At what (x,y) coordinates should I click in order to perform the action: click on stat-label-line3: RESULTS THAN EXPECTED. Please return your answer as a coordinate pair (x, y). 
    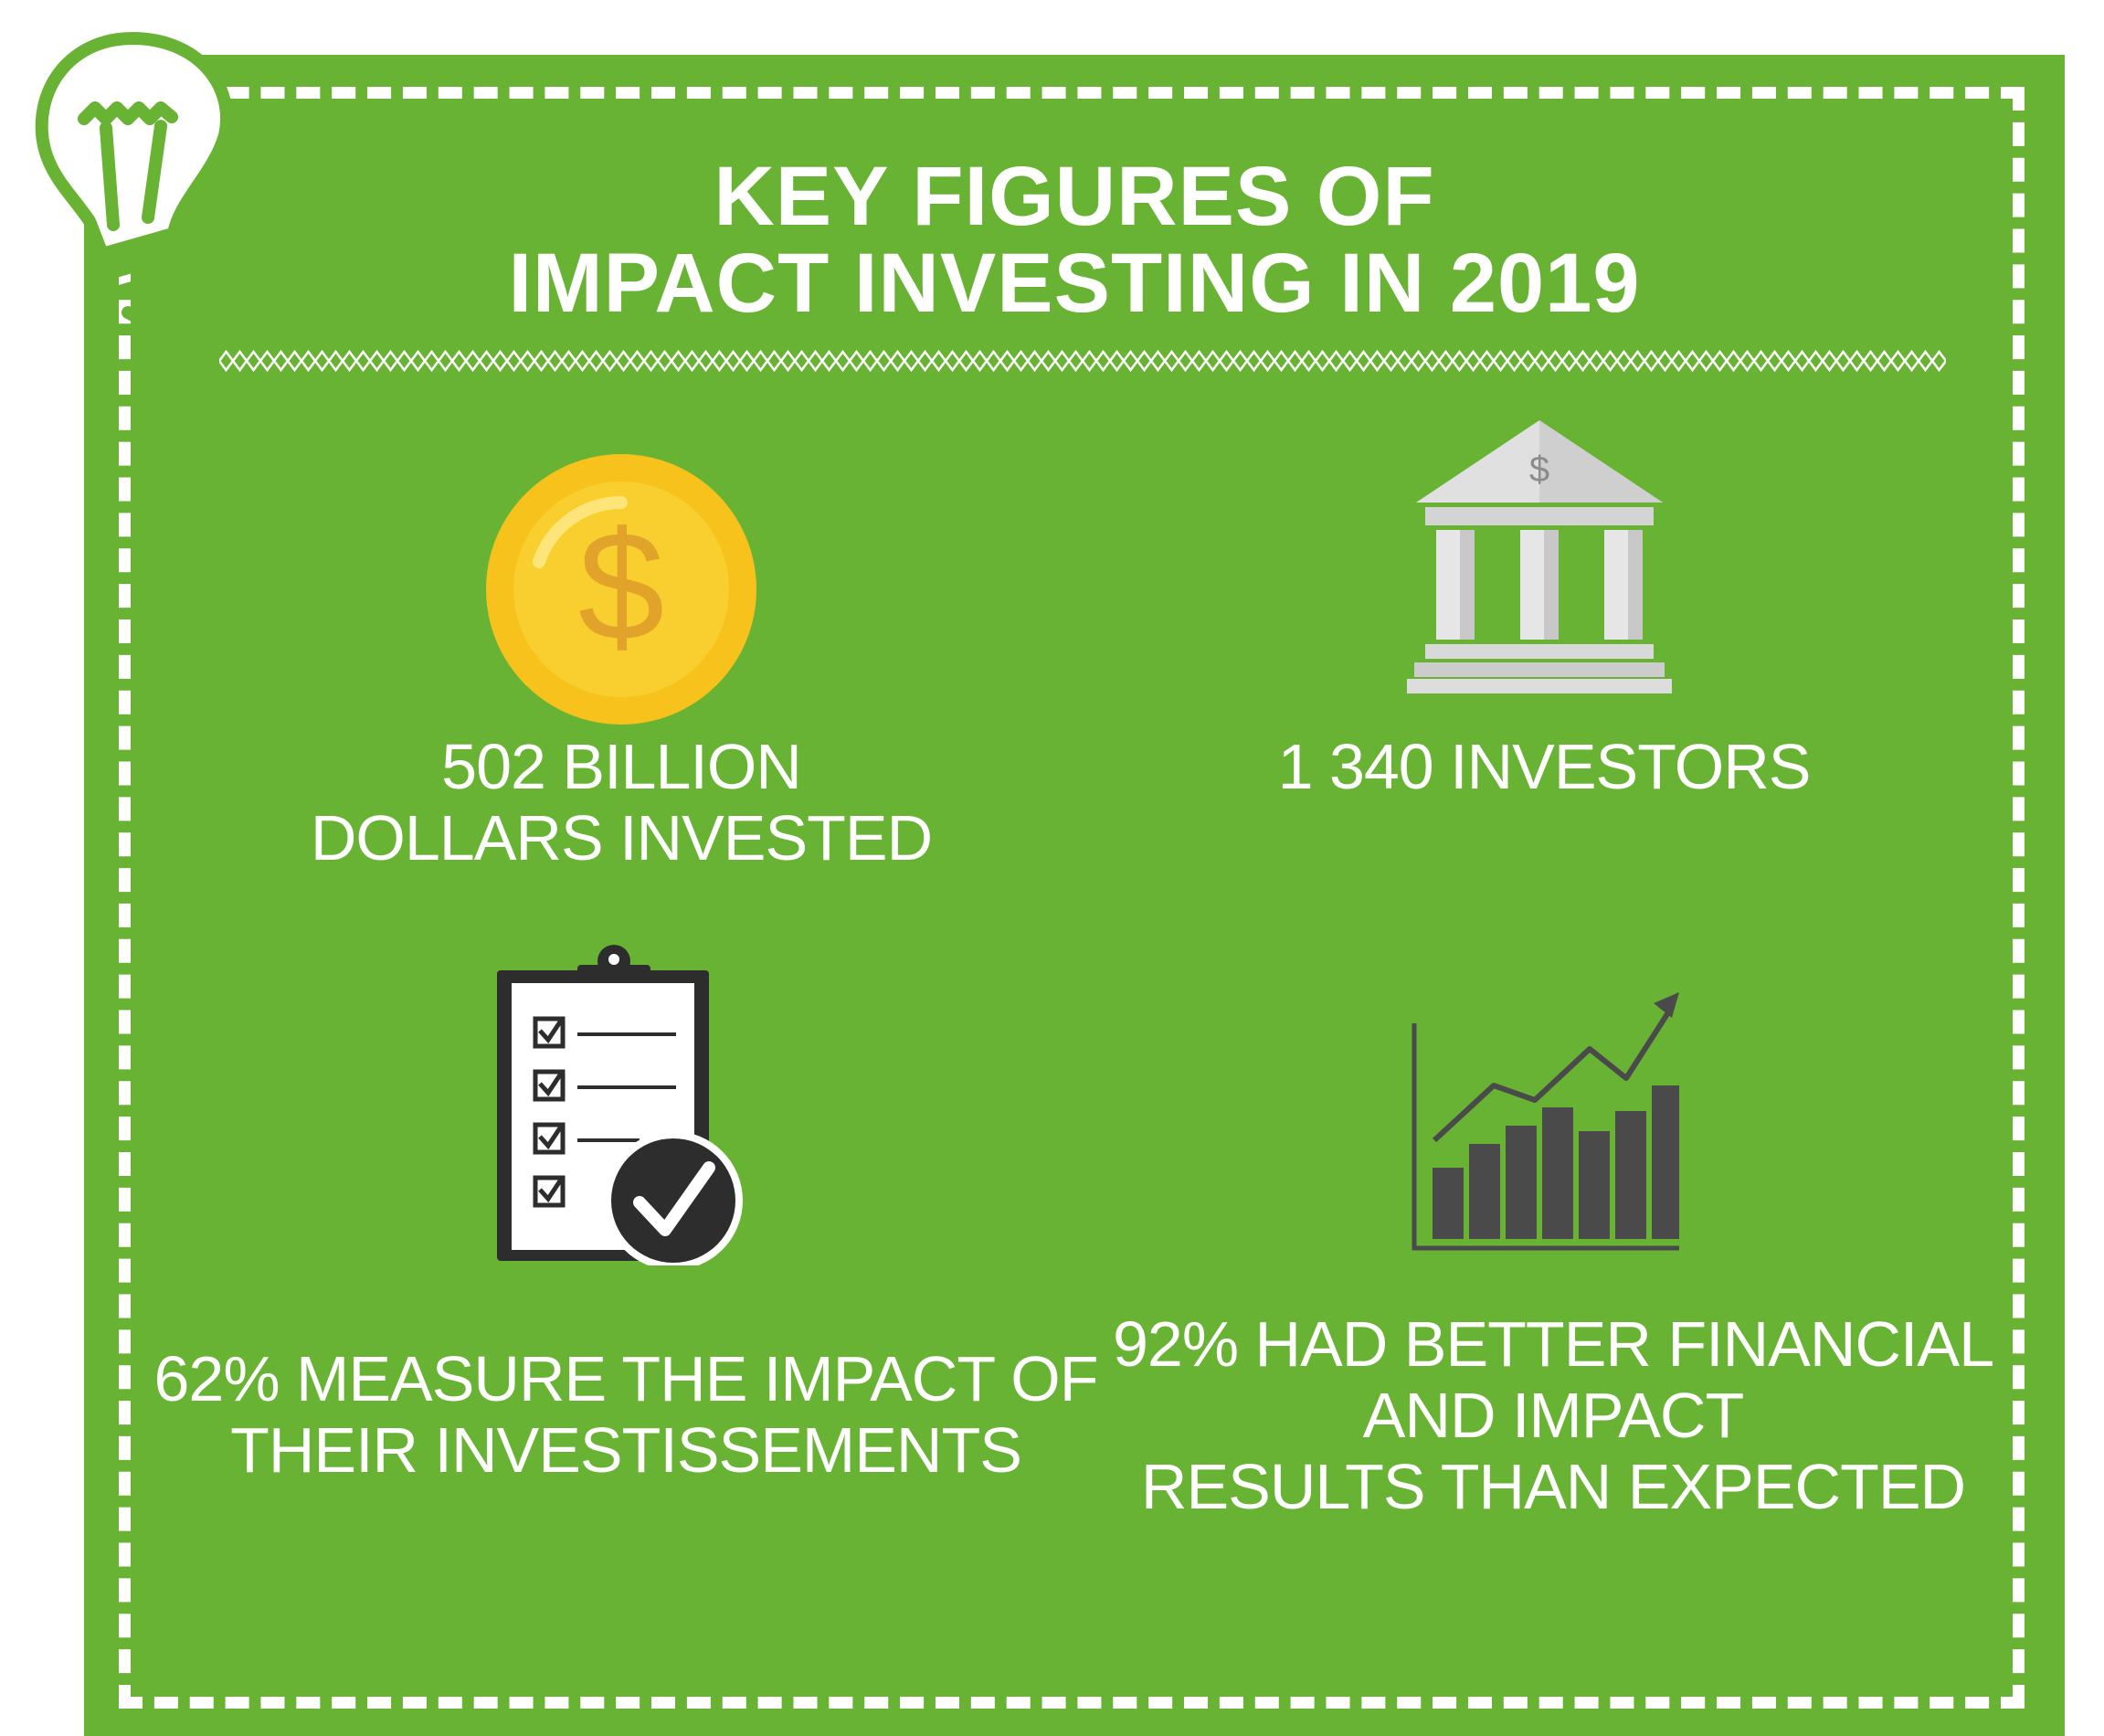
    Looking at the image, I should click on (1553, 1486).